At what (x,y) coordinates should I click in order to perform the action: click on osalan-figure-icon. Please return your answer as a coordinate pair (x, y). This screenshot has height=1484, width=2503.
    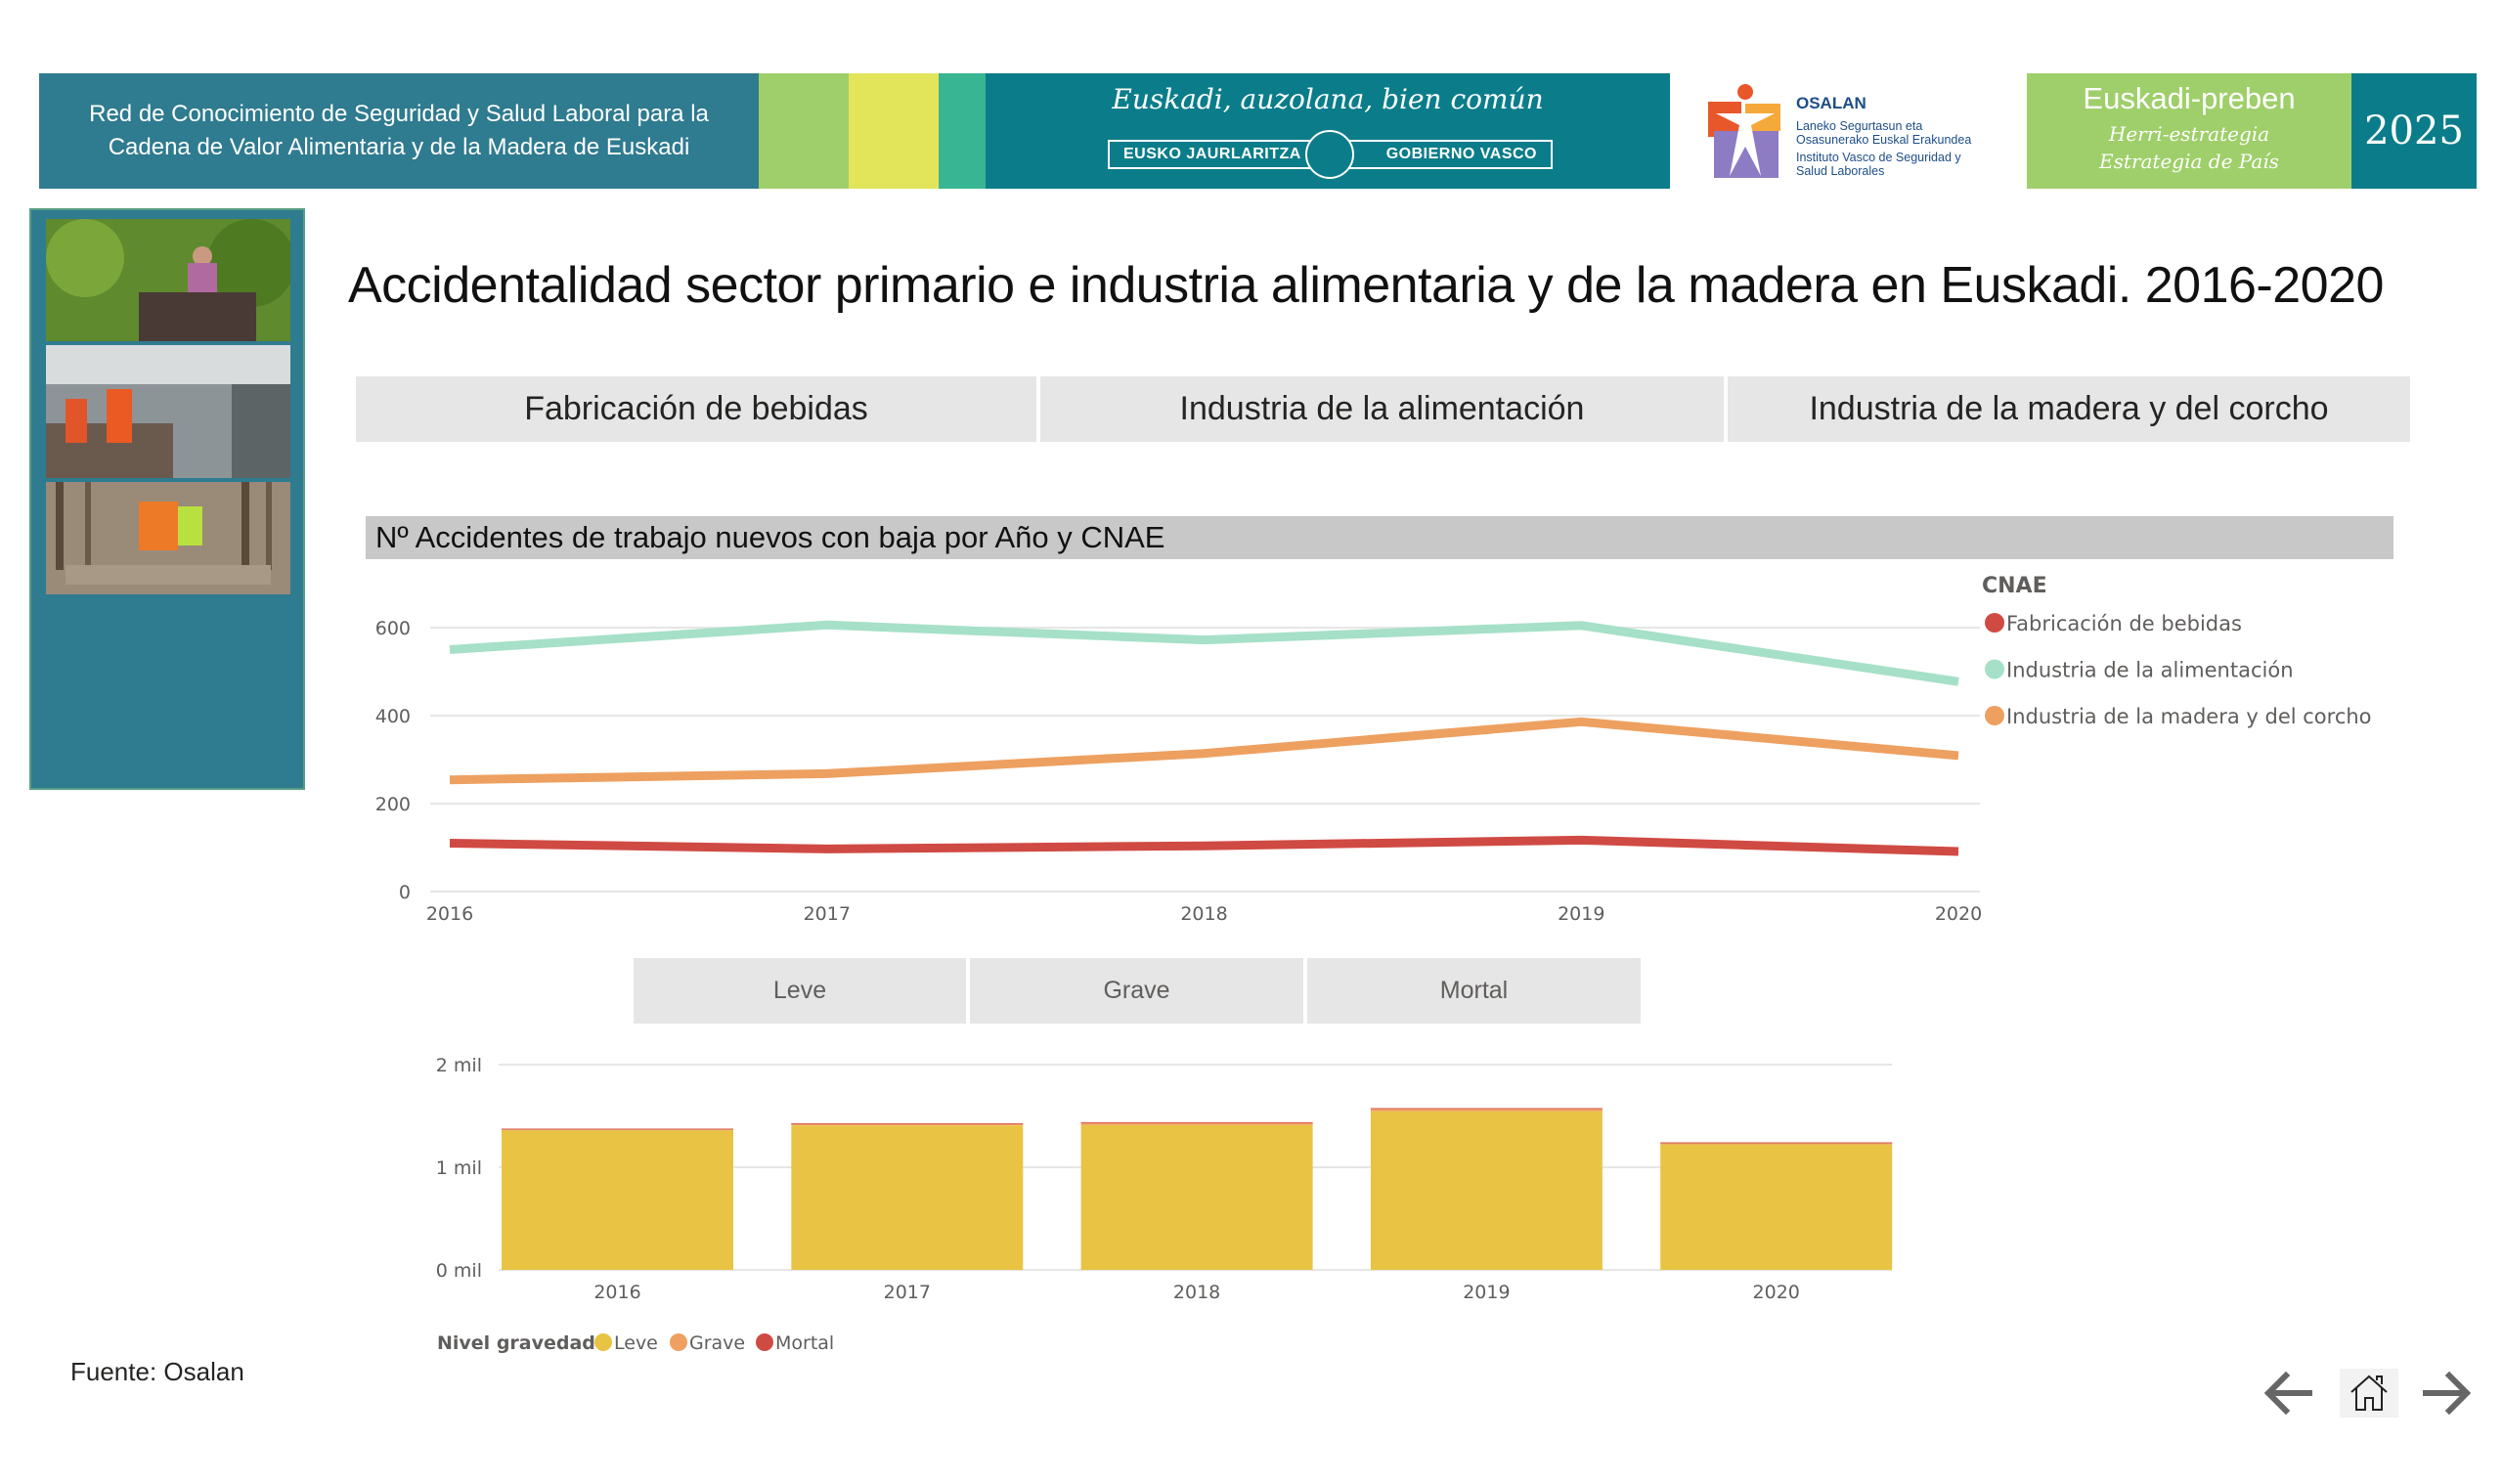
    Looking at the image, I should click on (1744, 131).